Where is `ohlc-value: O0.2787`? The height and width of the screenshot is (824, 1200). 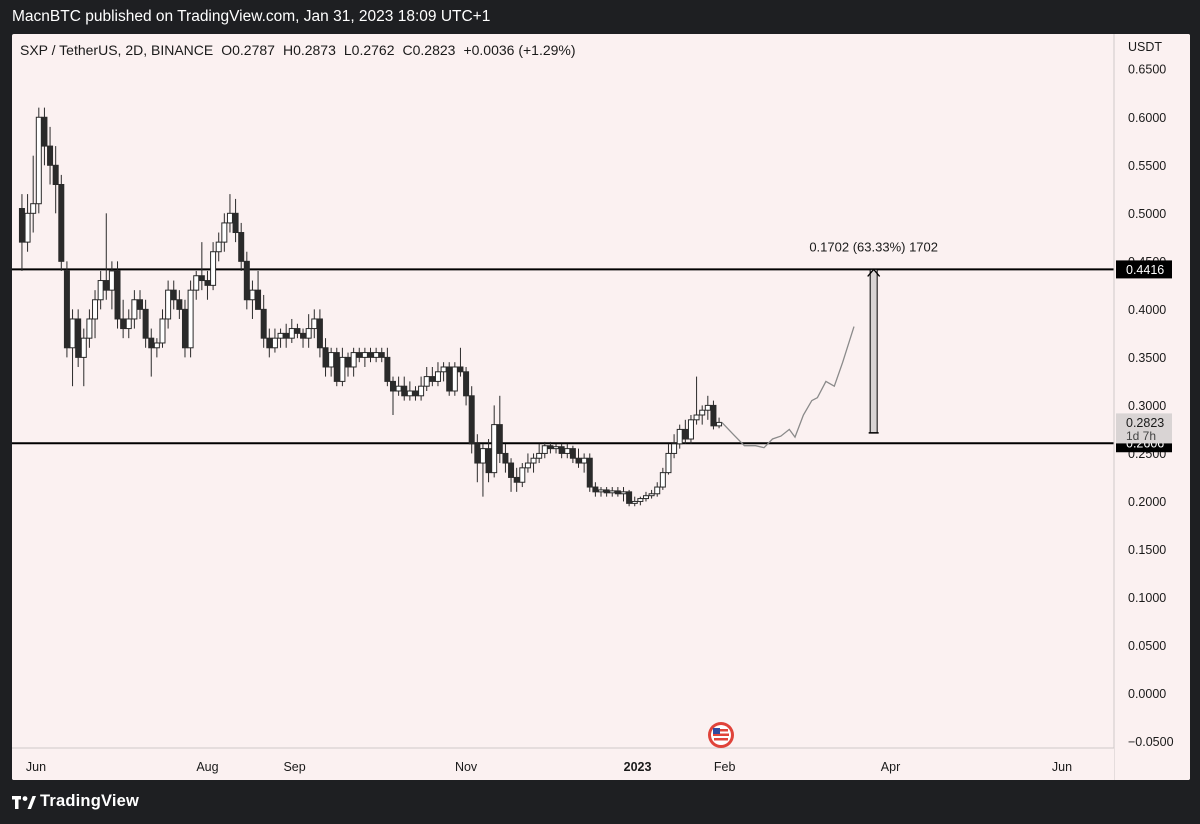 ohlc-value: O0.2787 is located at coordinates (248, 50).